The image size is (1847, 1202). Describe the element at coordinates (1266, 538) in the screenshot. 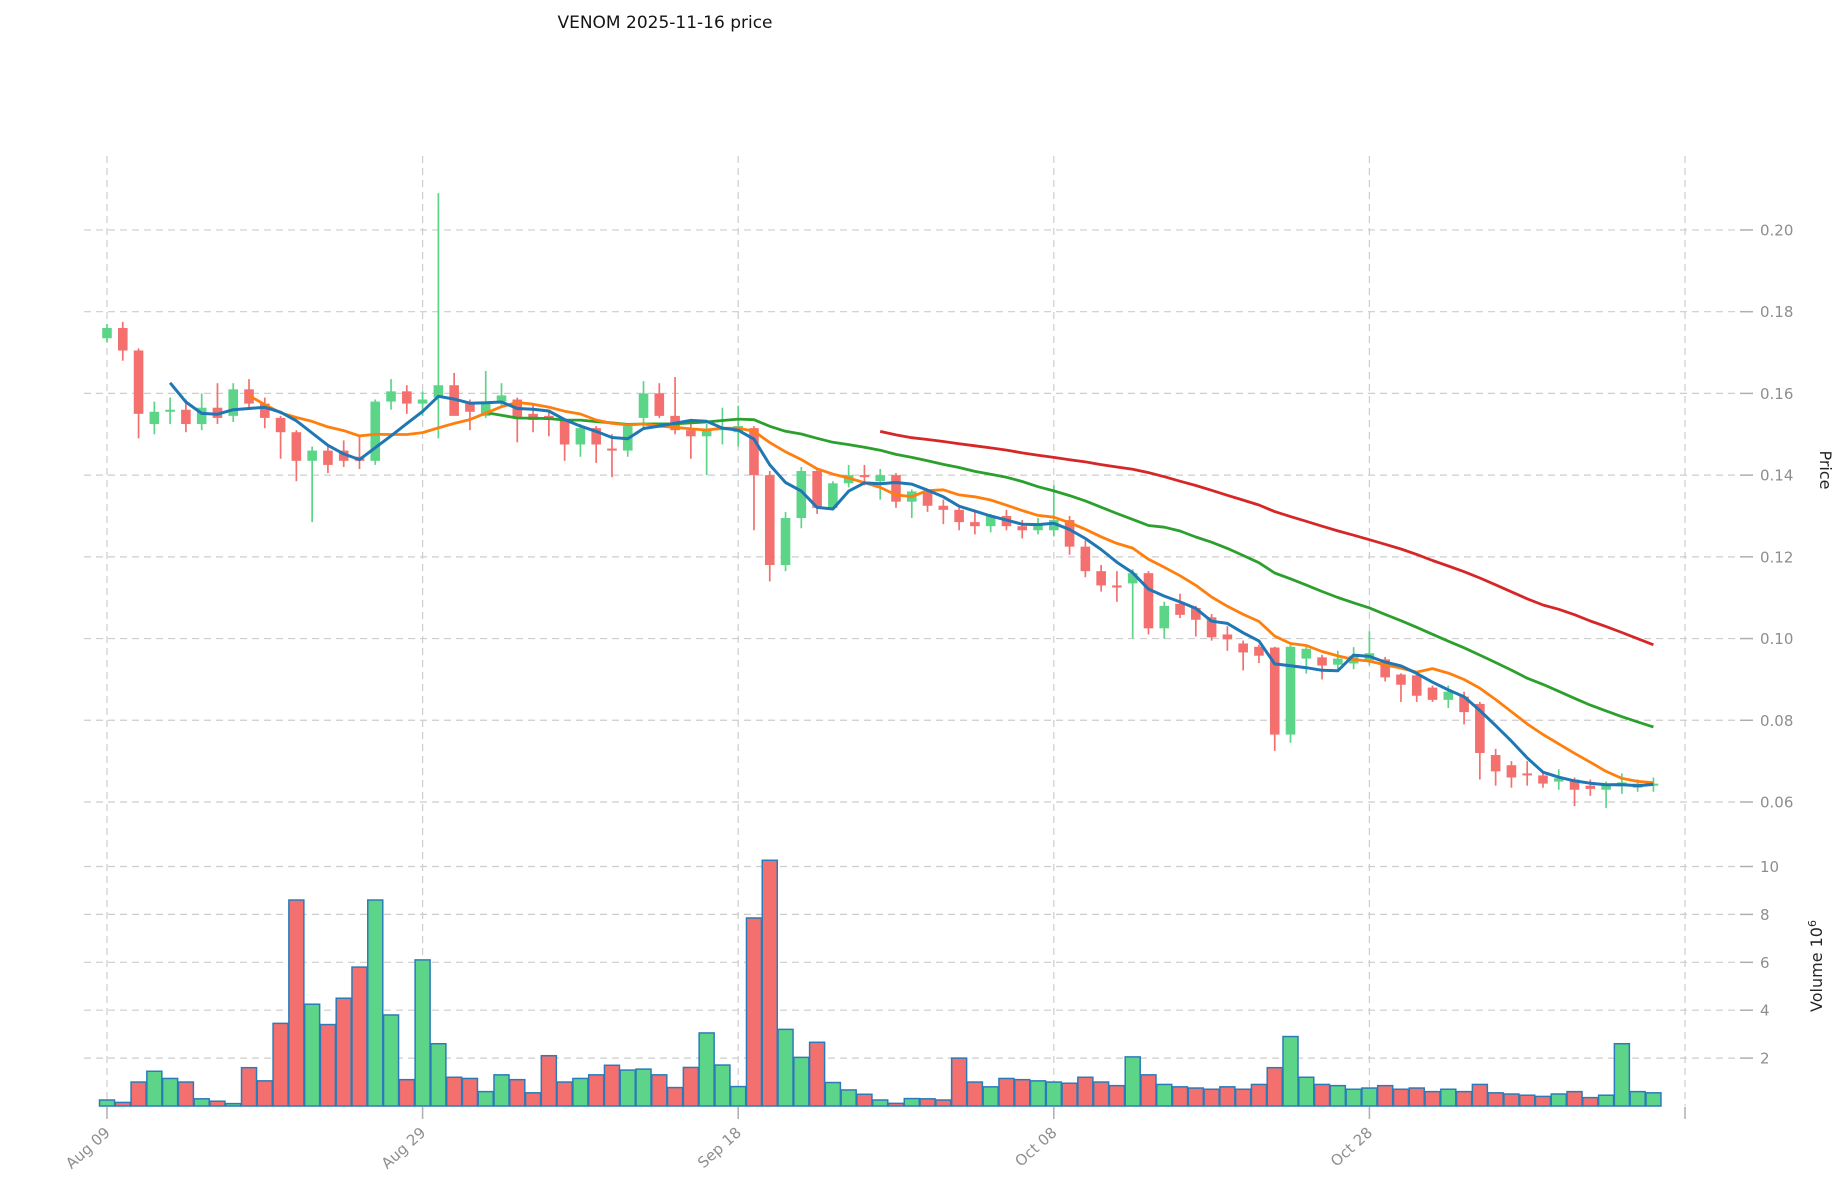

I see `ma50-line` at that location.